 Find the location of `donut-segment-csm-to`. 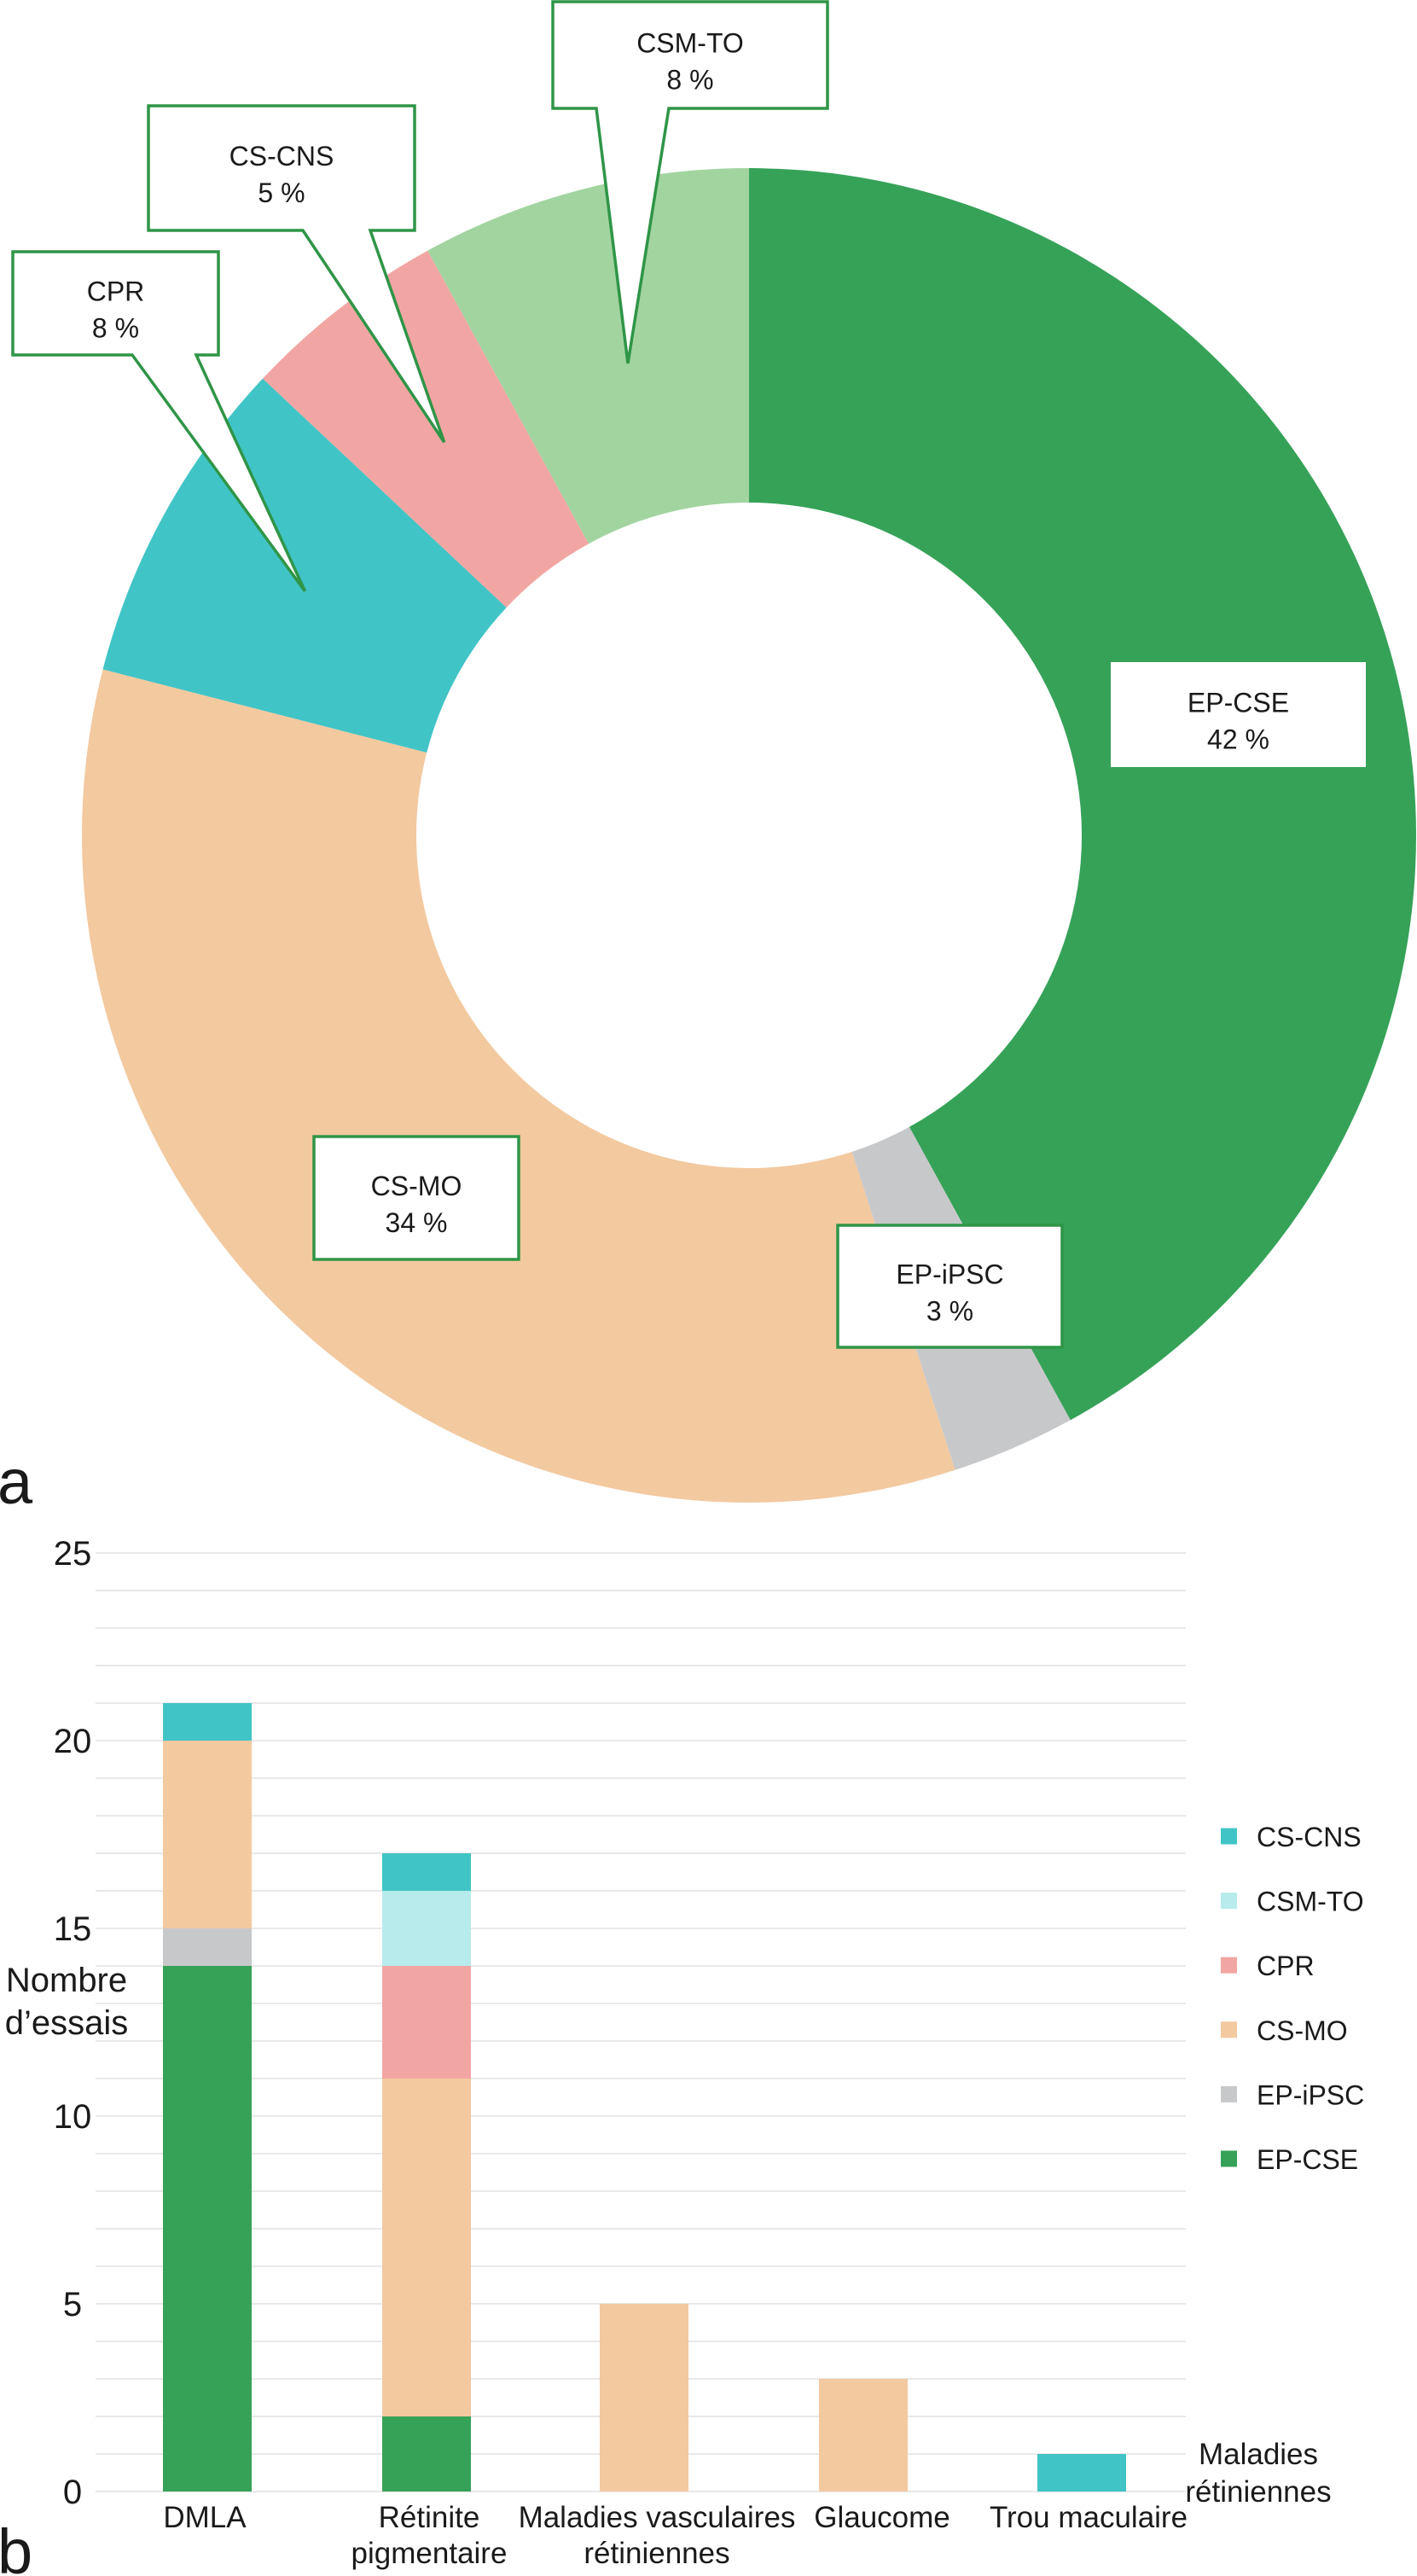

donut-segment-csm-to is located at coordinates (588, 356).